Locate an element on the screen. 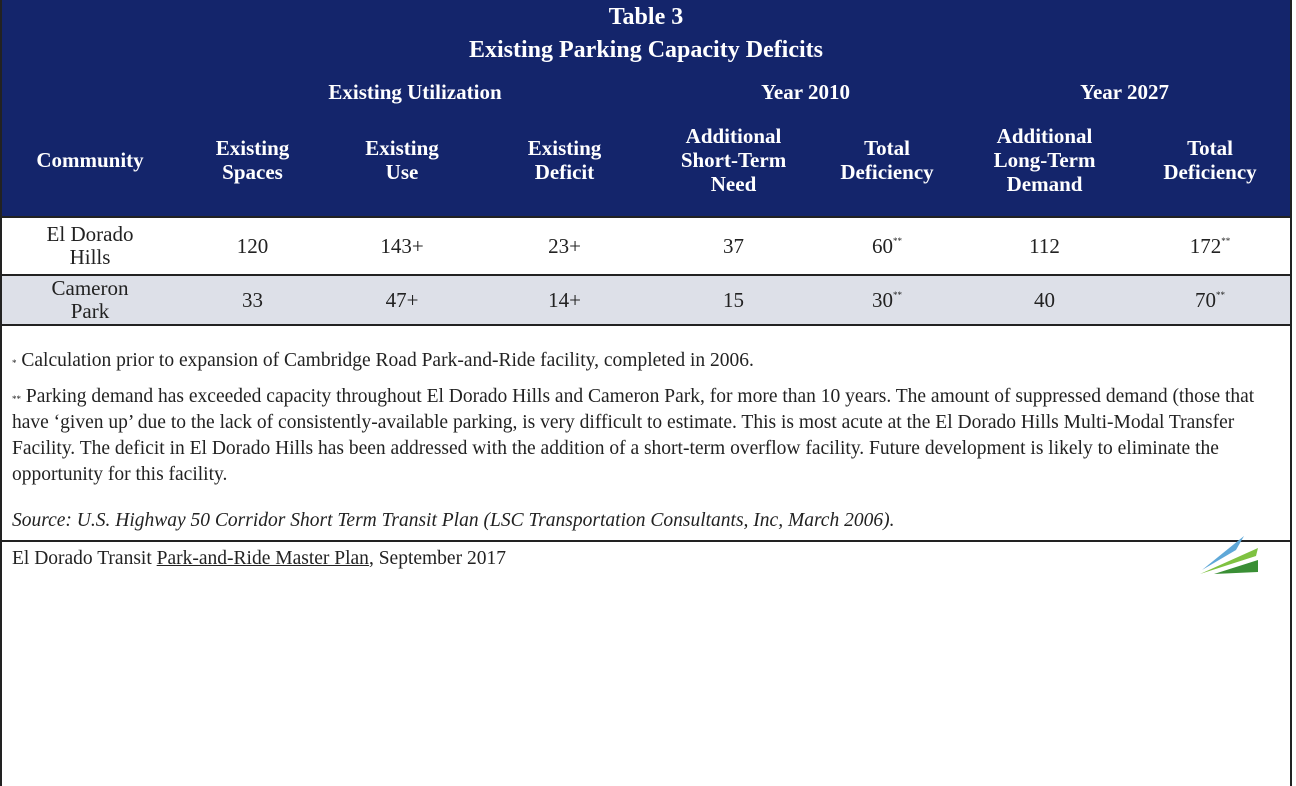 This screenshot has width=1296, height=786. cell: 14+ is located at coordinates (564, 300).